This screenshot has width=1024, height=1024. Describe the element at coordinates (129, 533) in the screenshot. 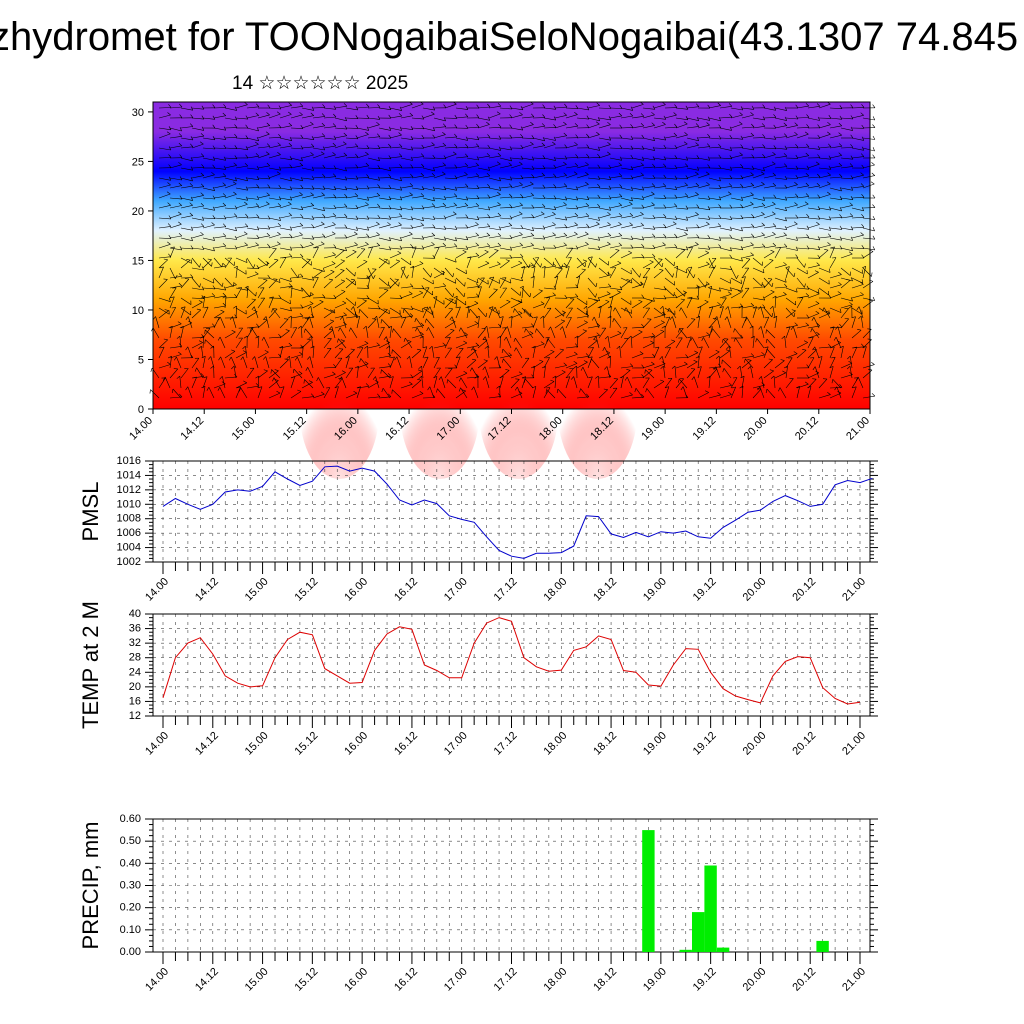

I see `ytick-label: 1006` at that location.